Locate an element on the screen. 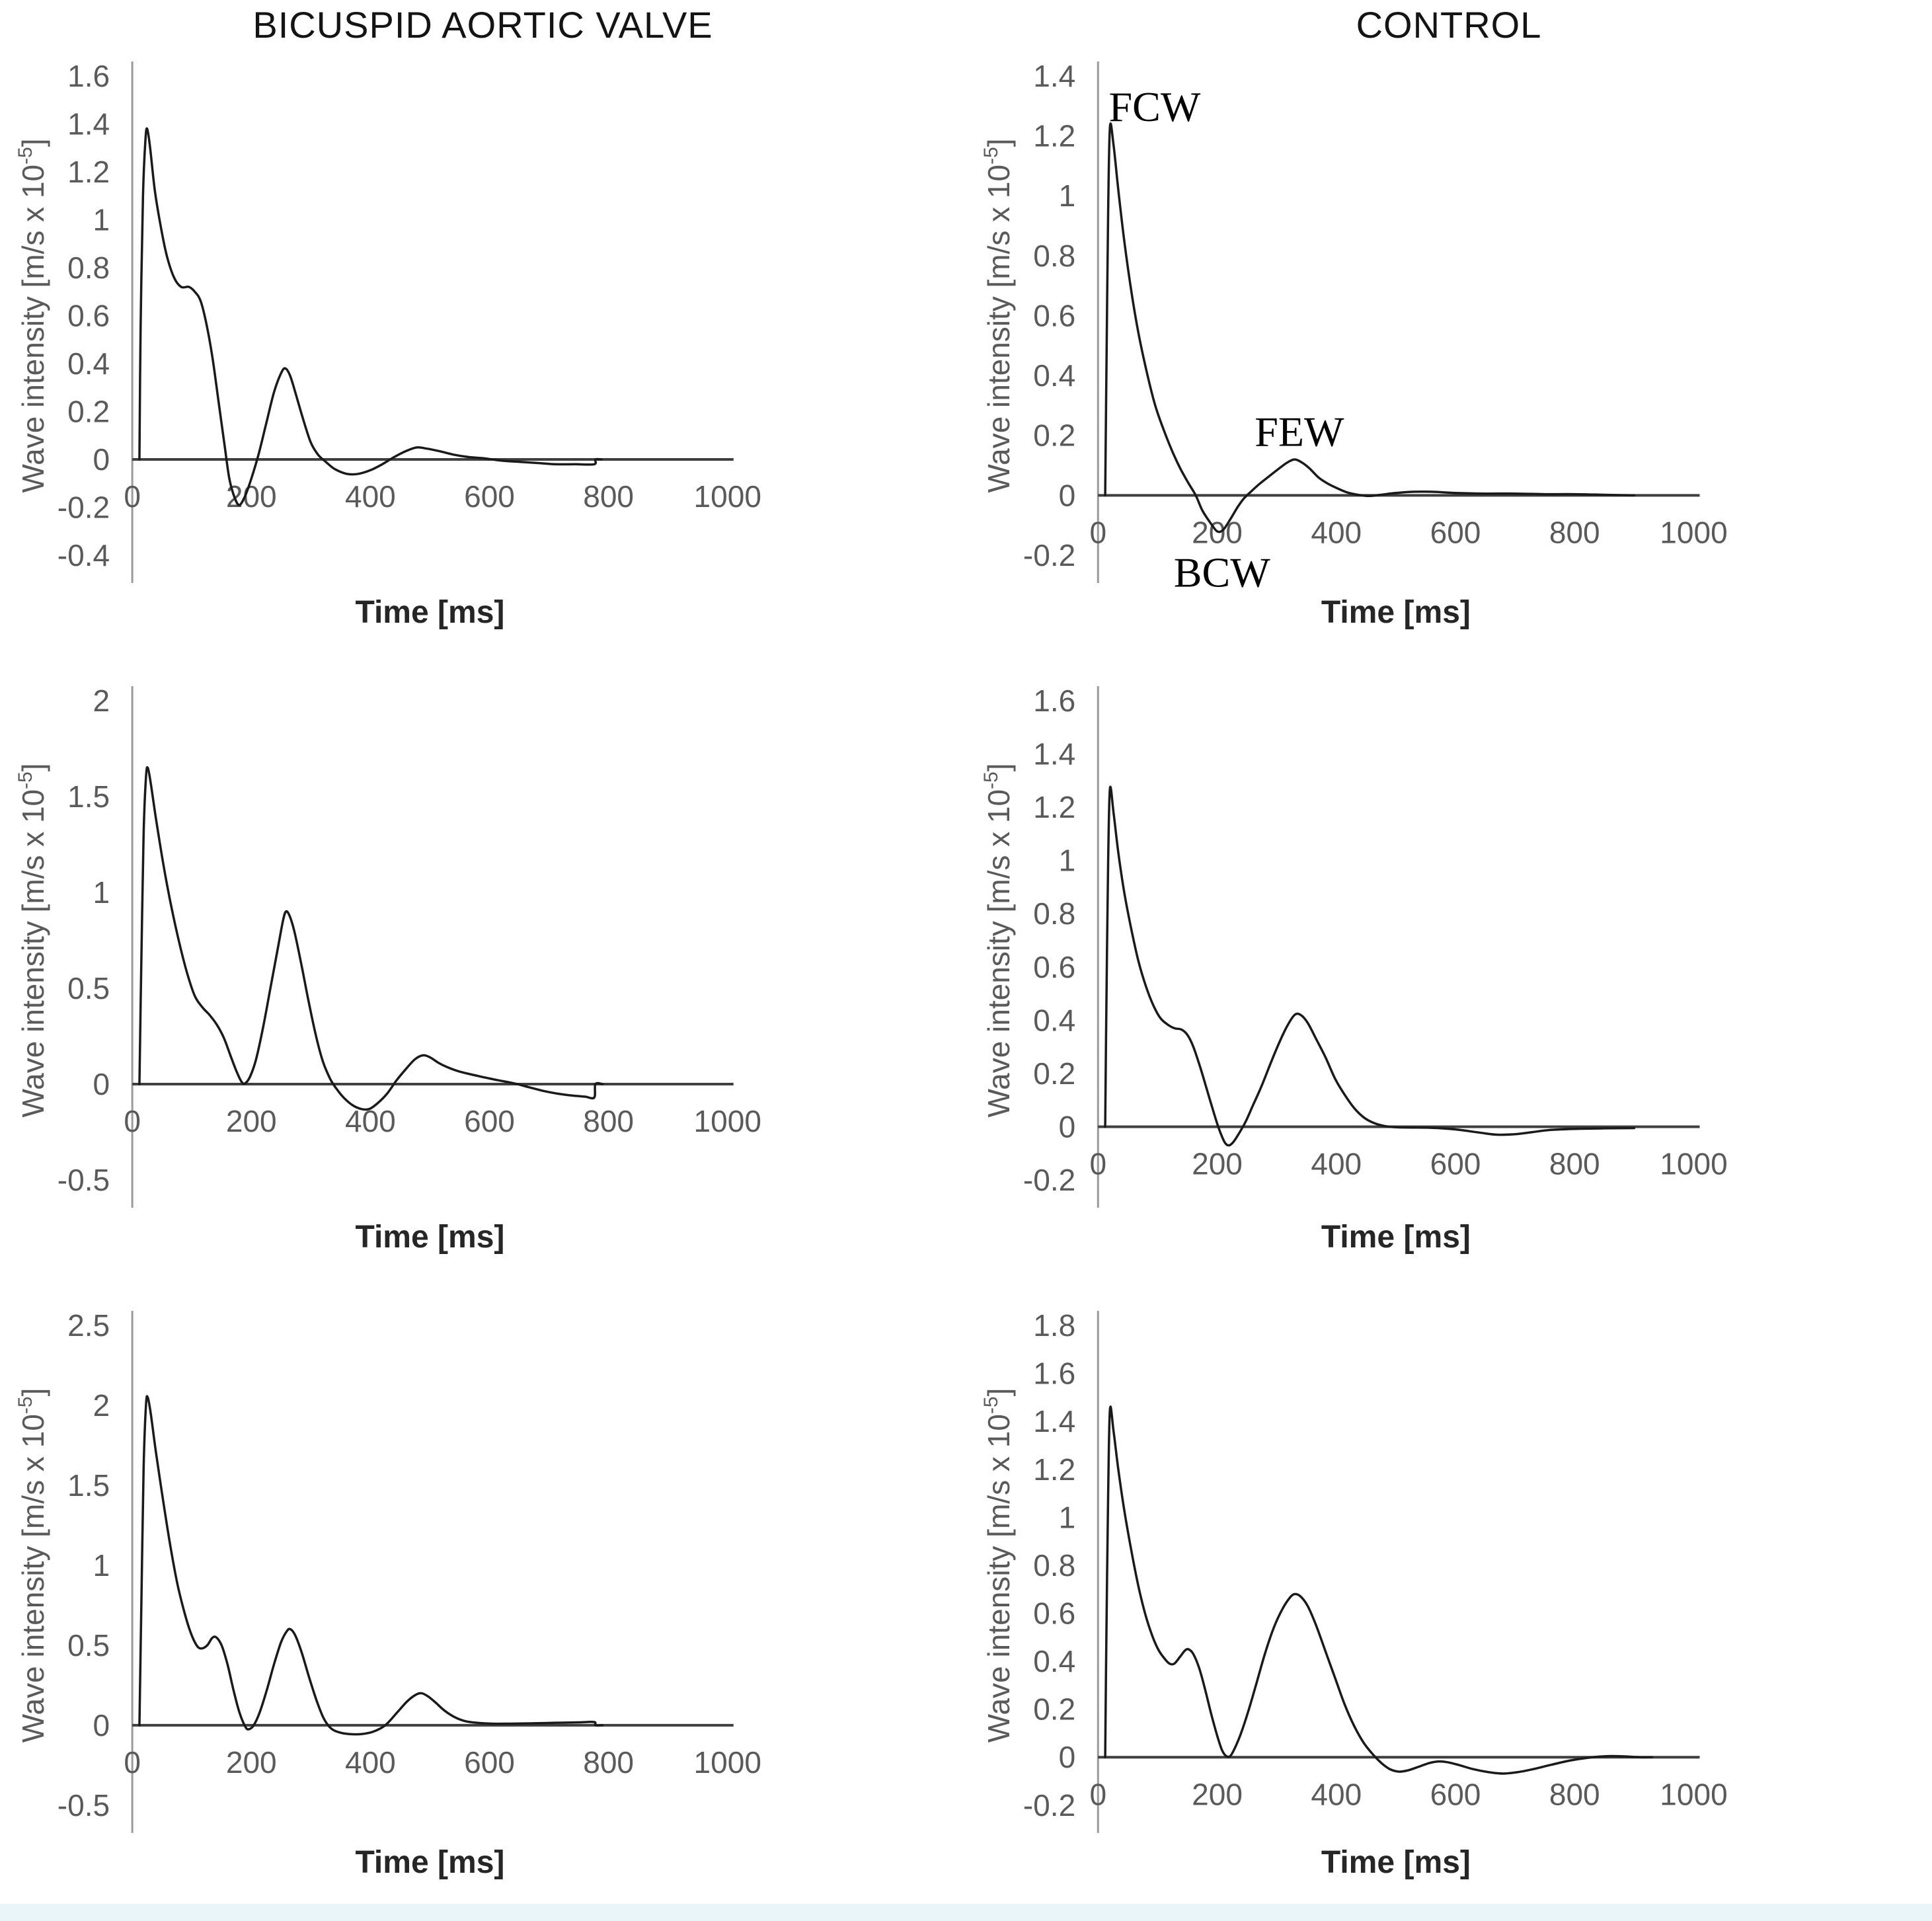 This screenshot has width=1932, height=1921. y-tick-label: 0.5 is located at coordinates (88, 1645).